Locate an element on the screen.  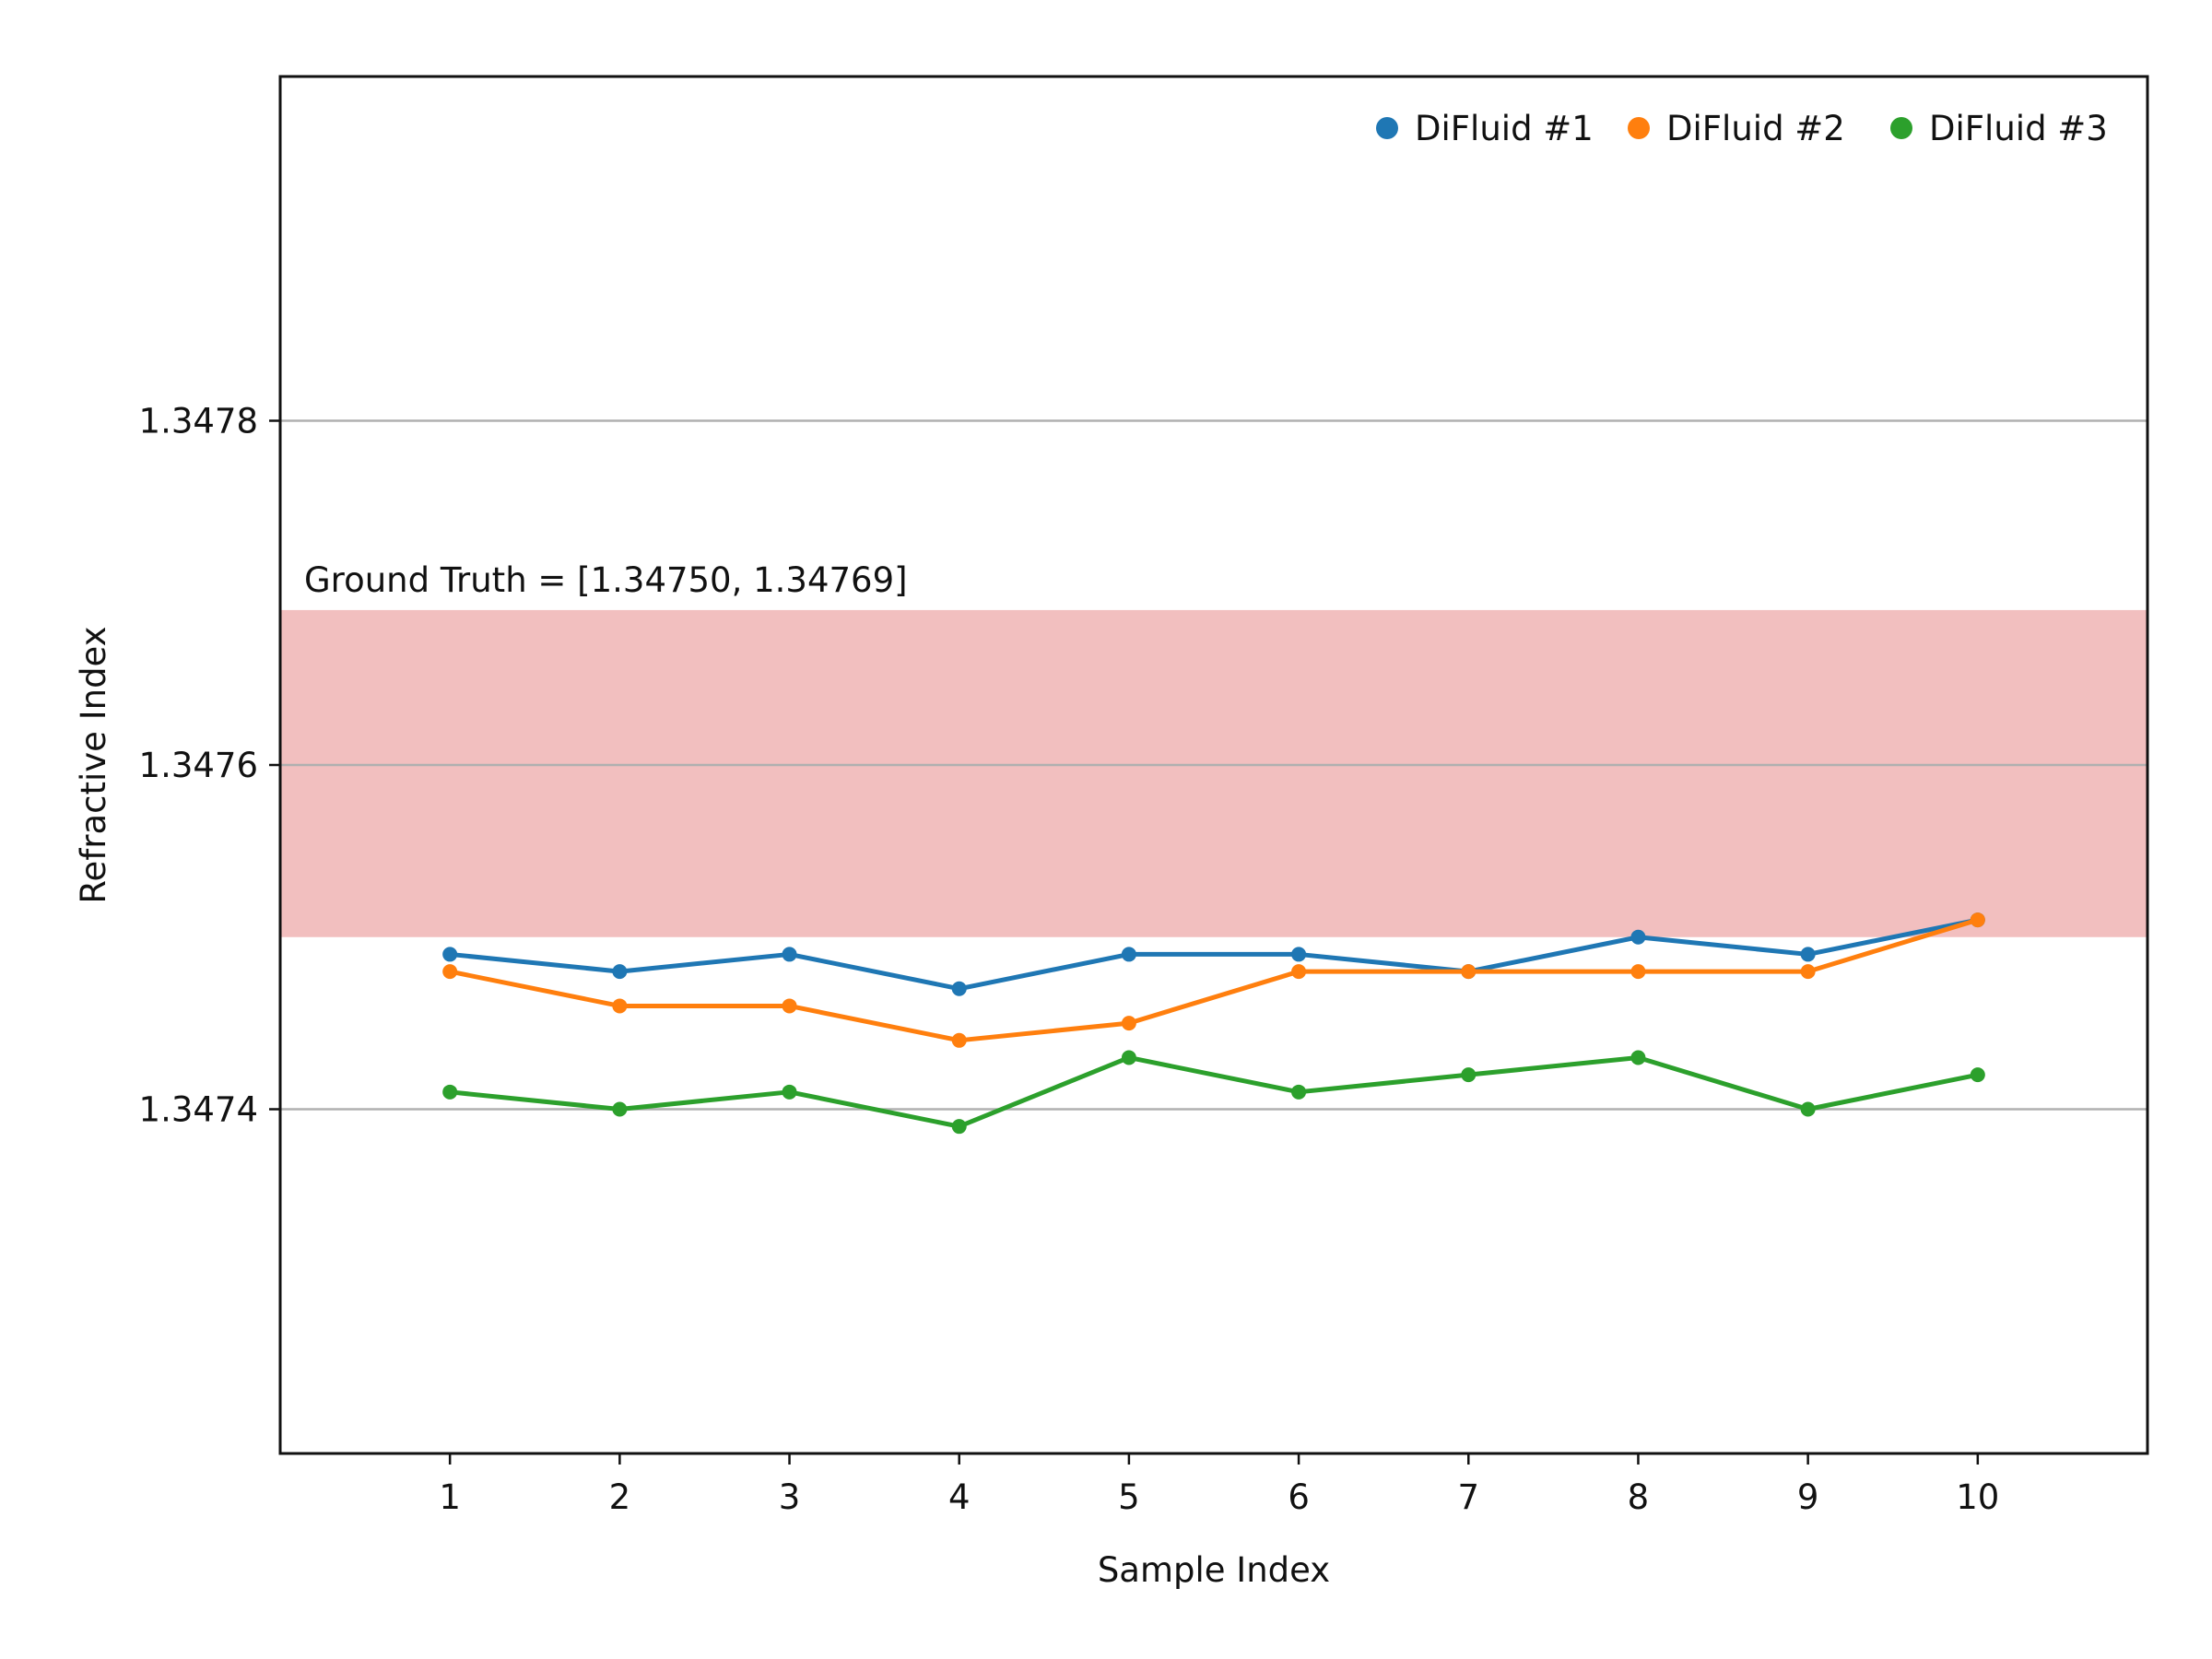
y-tick-label: 1.3476 is located at coordinates (198, 765).